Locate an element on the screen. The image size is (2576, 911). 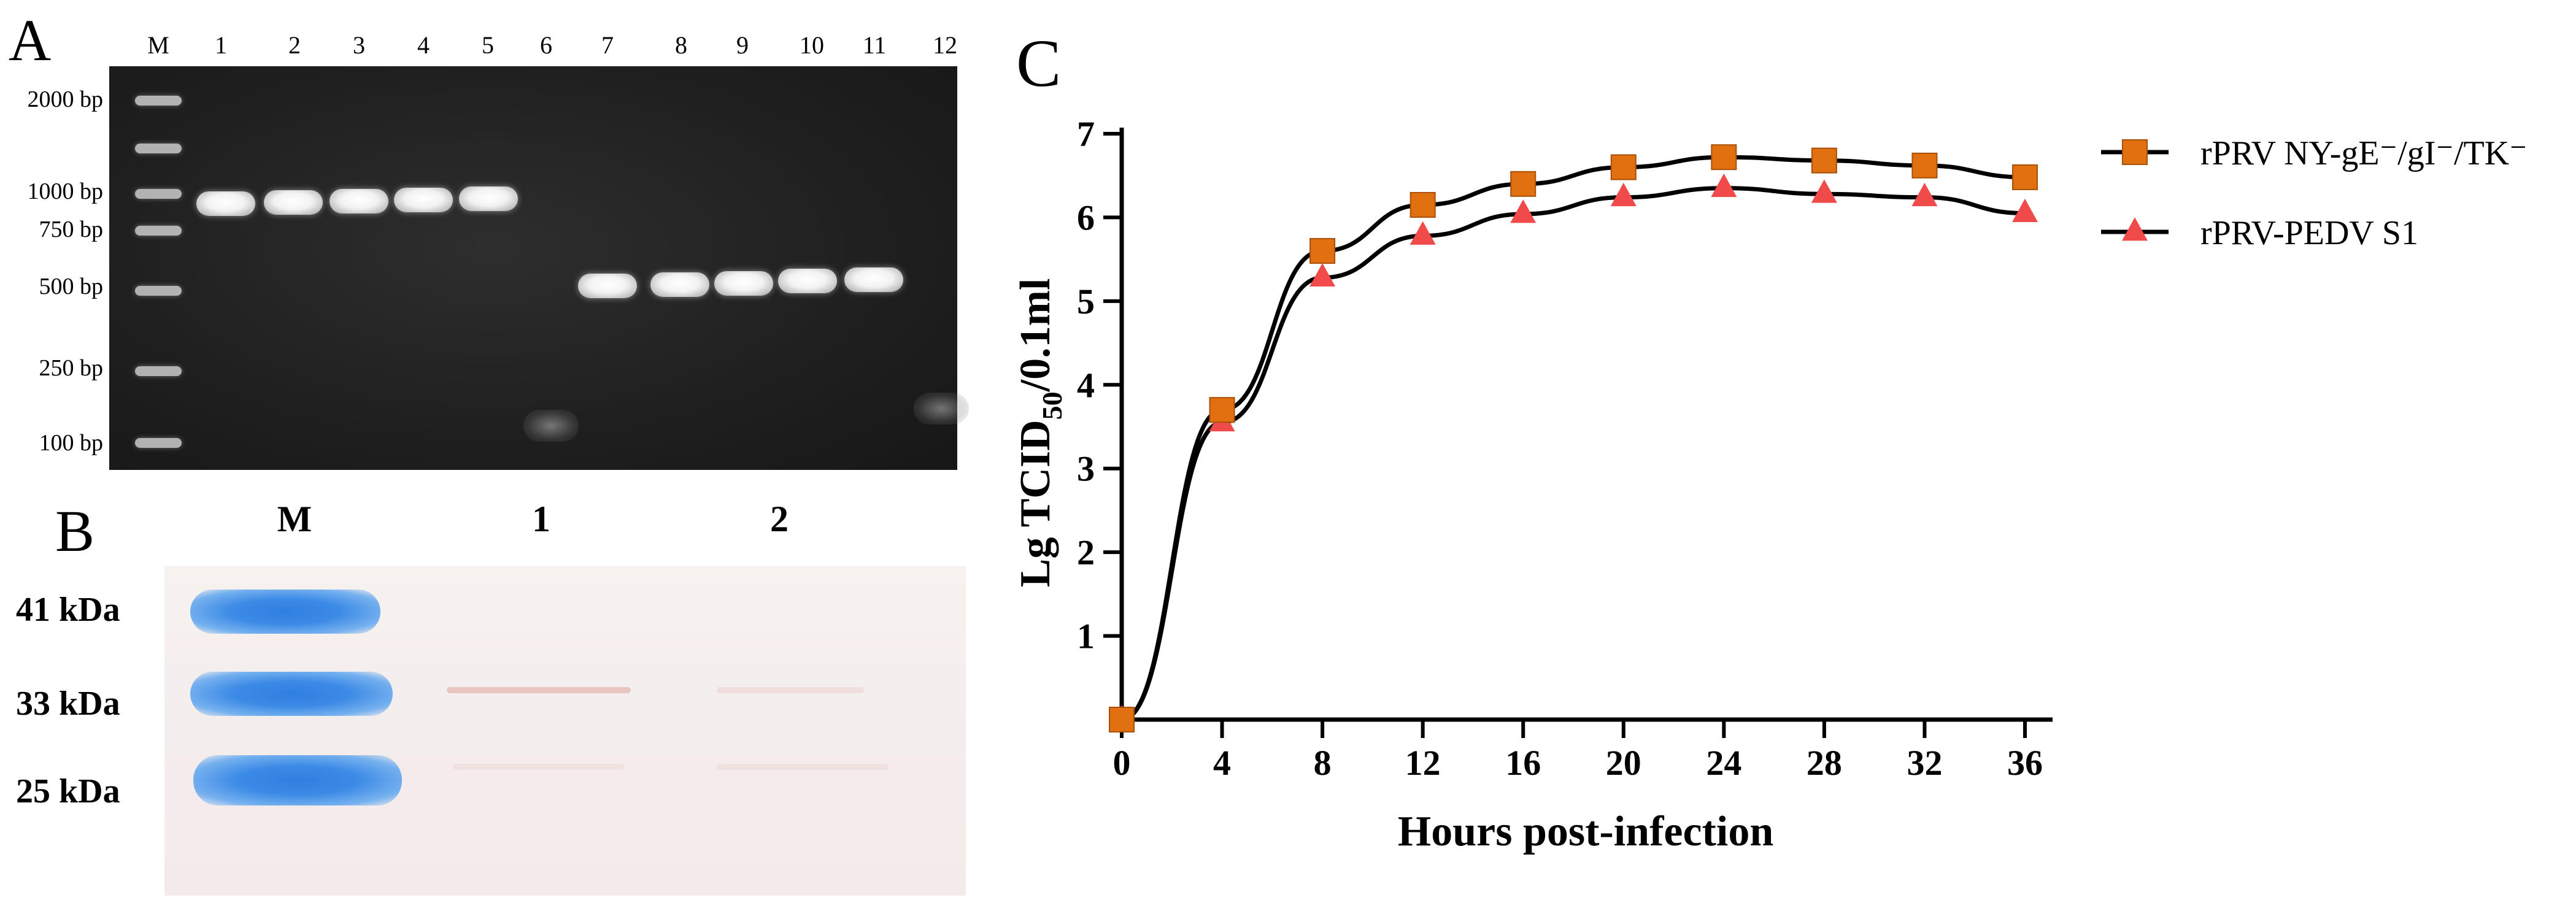
x-tick-label: 36 is located at coordinates (2025, 763).